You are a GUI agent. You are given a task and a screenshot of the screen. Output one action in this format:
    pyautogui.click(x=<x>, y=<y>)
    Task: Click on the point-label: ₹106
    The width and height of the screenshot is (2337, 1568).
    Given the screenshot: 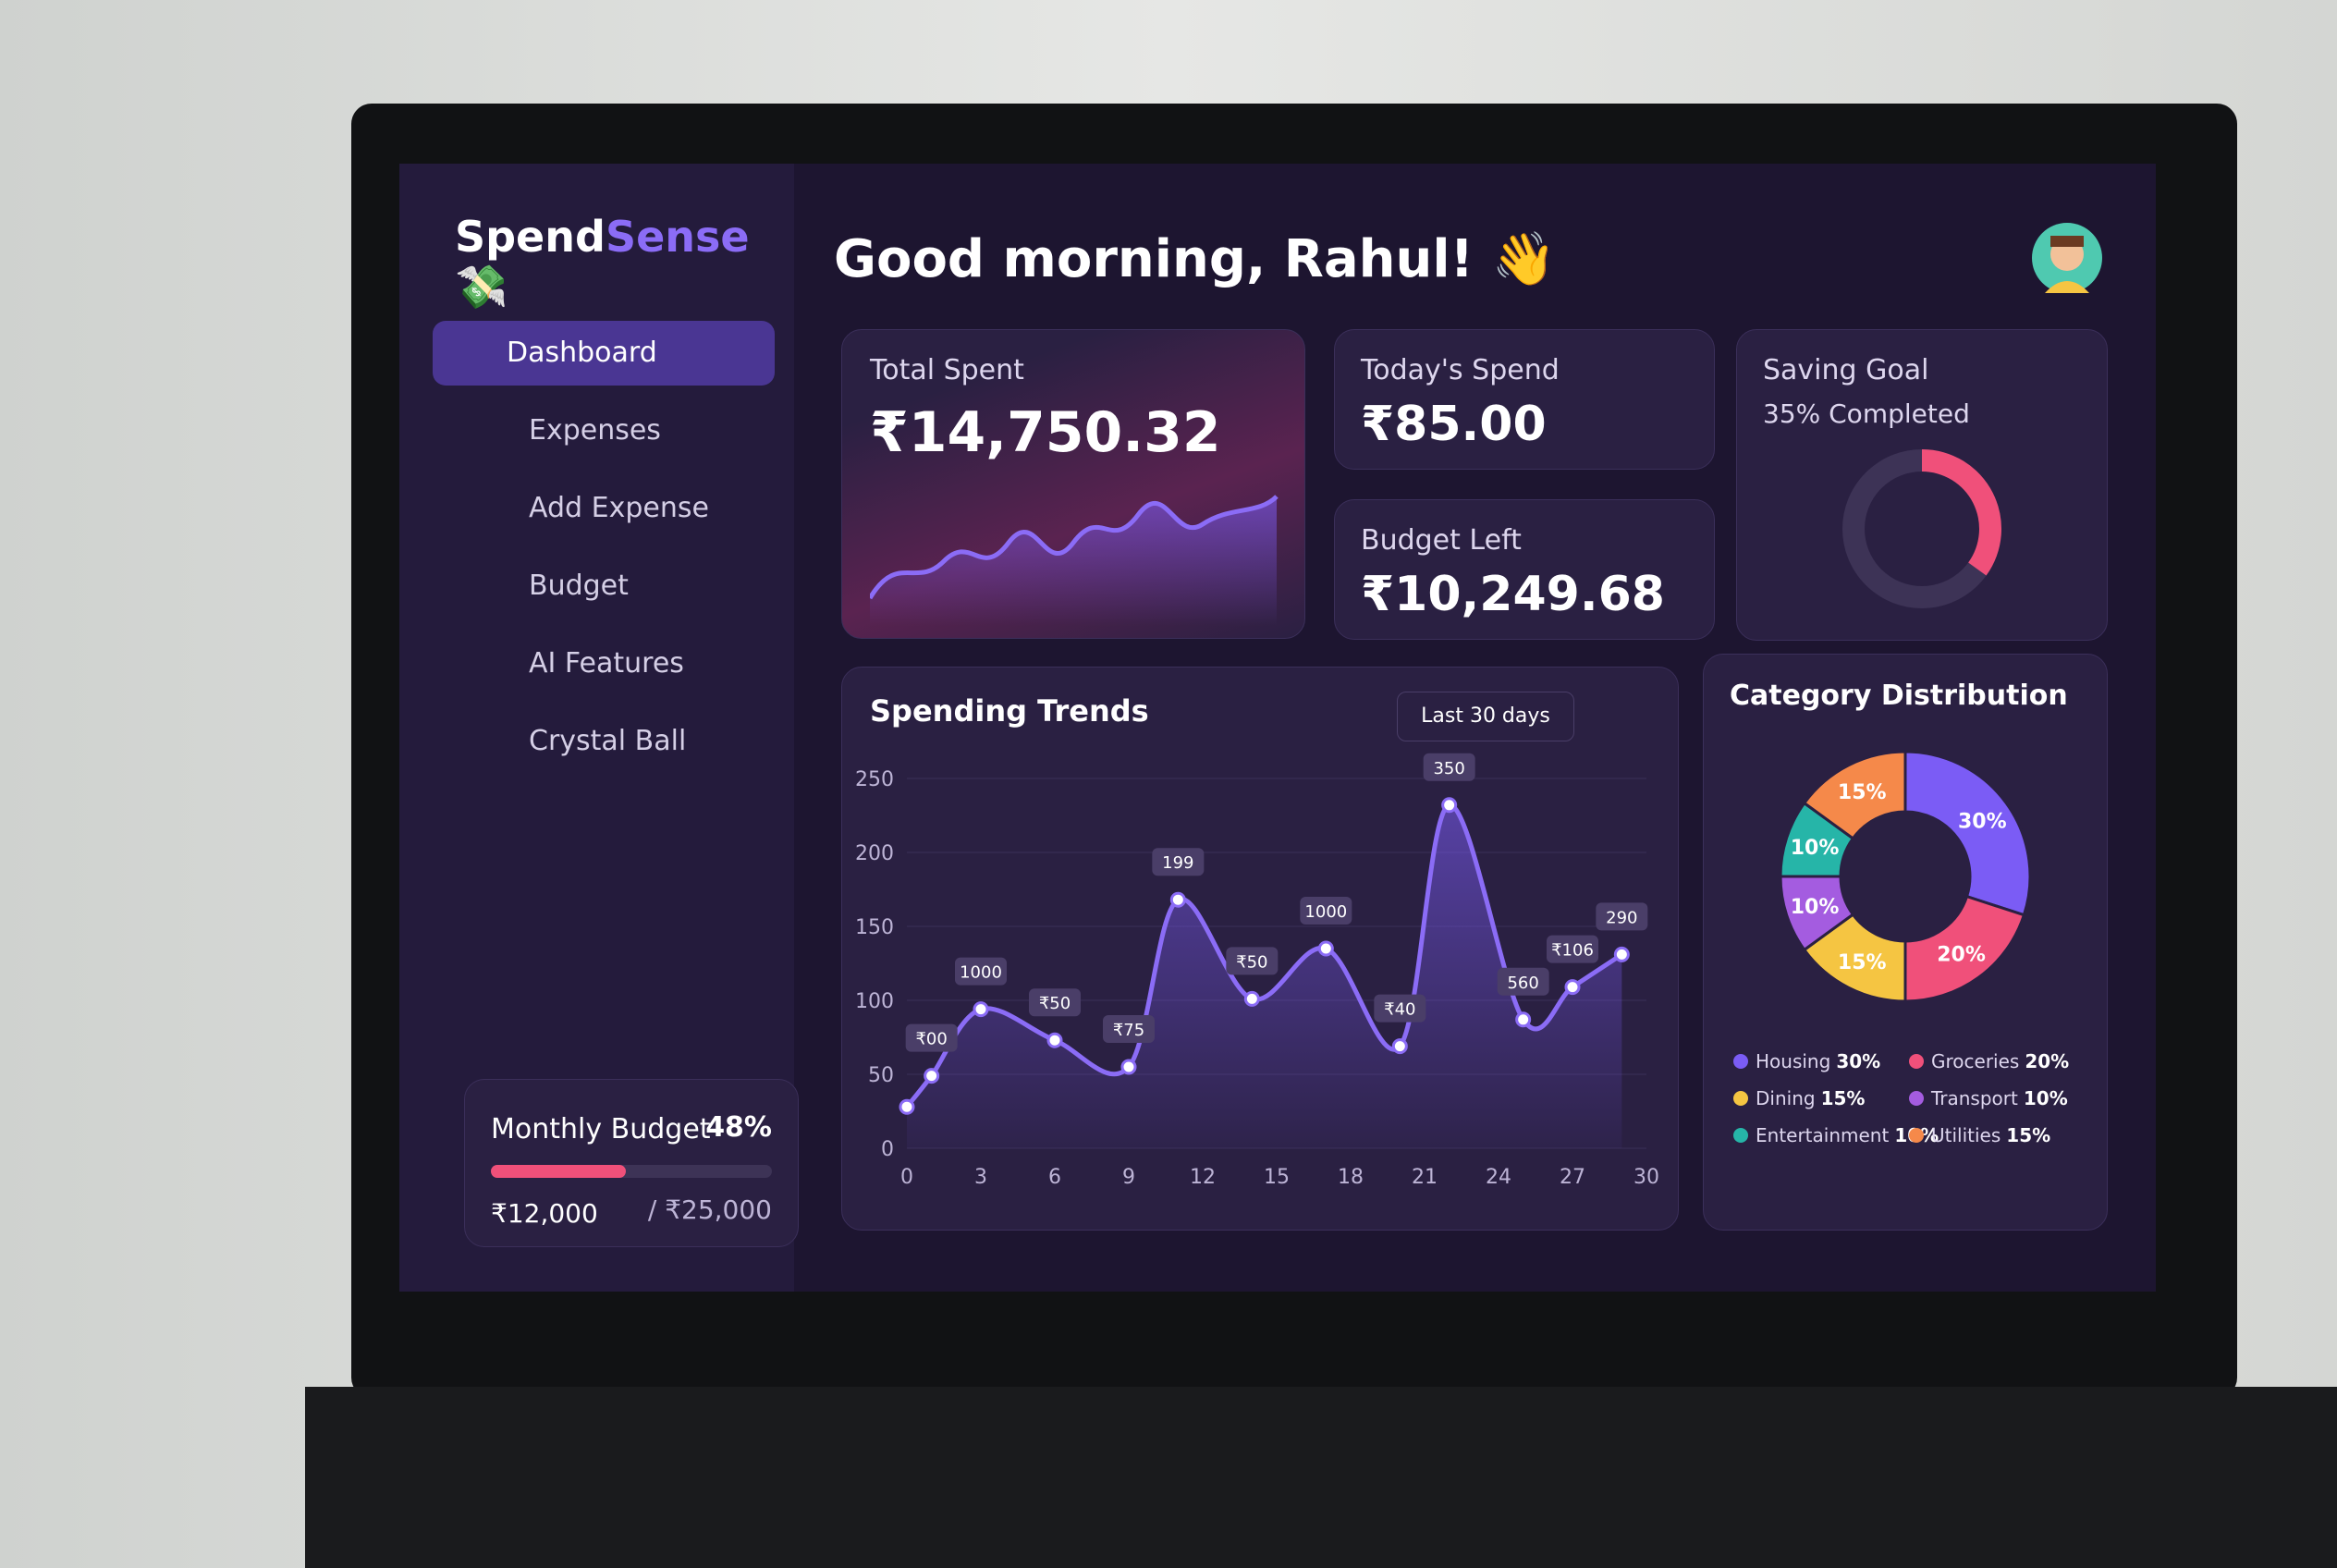 What is the action you would take?
    pyautogui.click(x=1572, y=951)
    